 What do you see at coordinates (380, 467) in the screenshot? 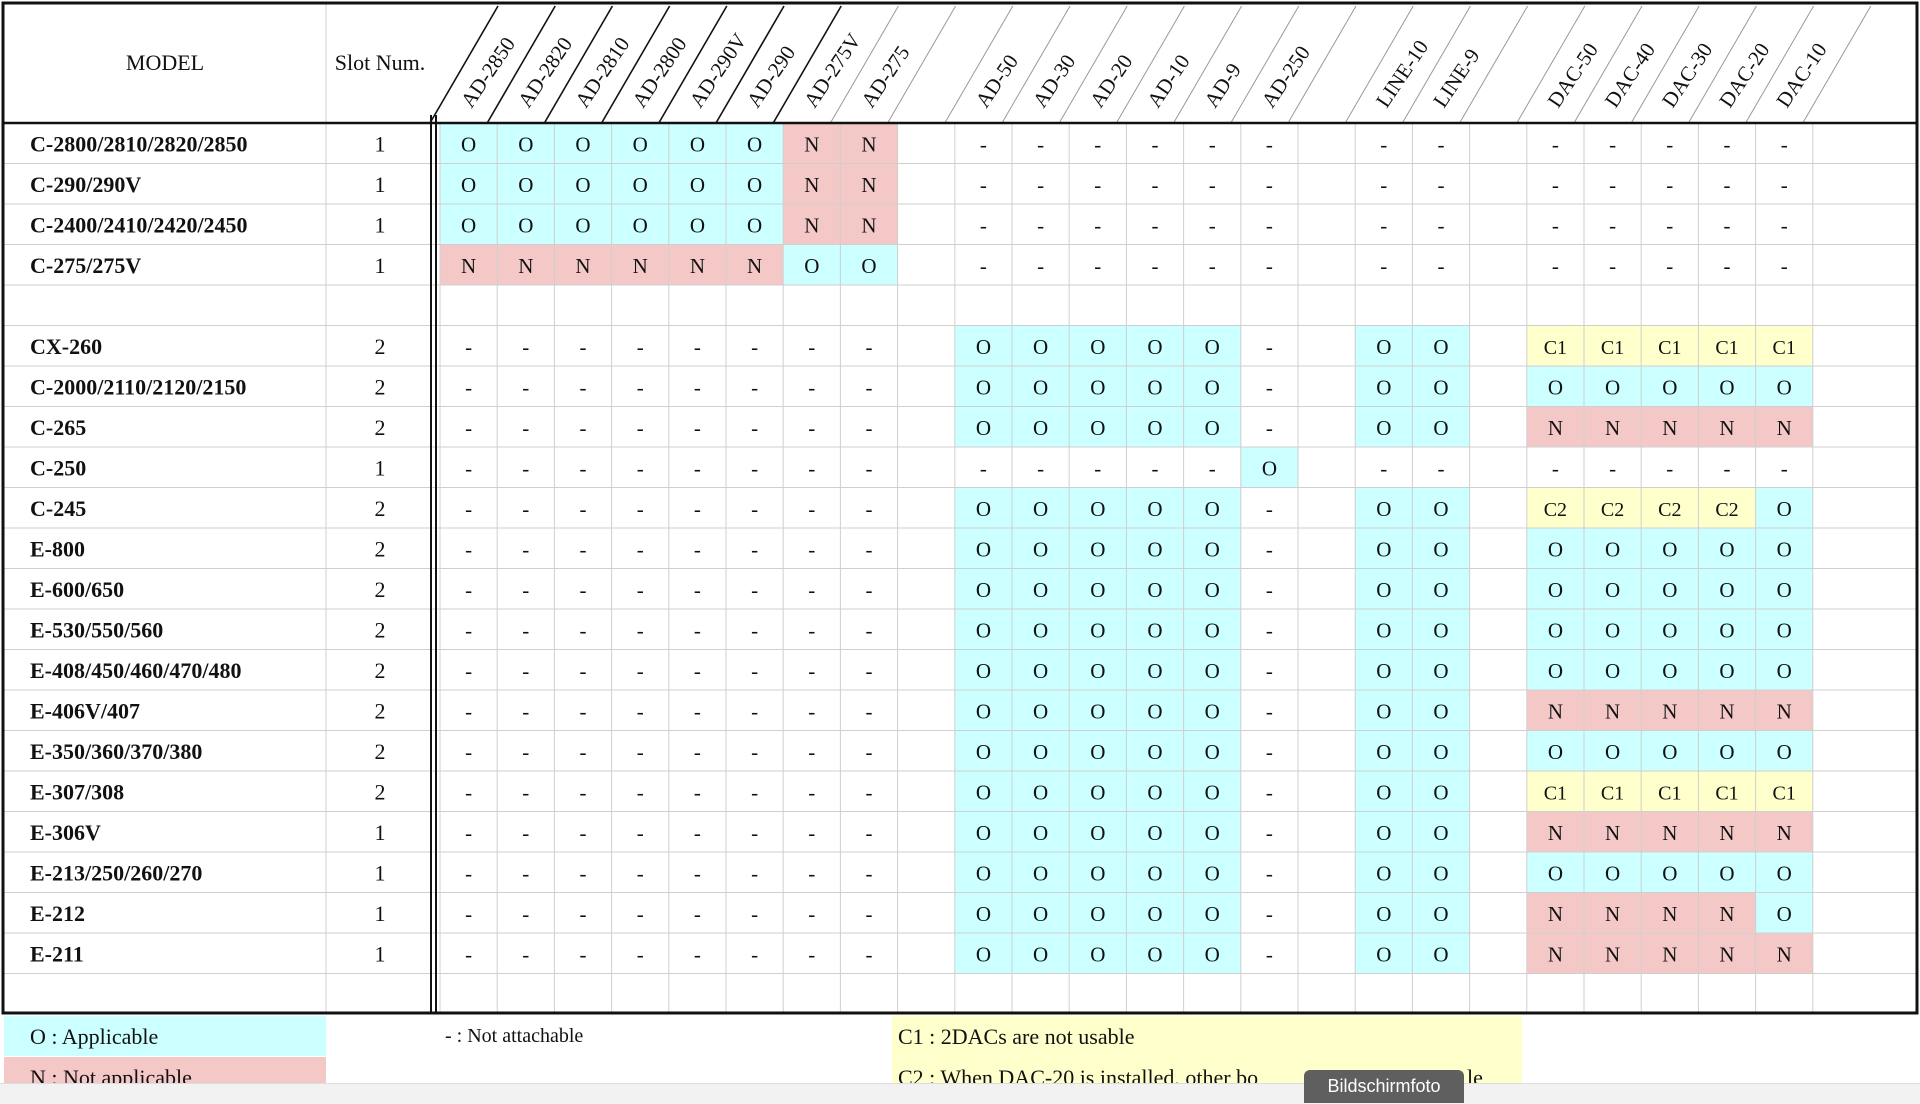
I see `slot-cell: 1` at bounding box center [380, 467].